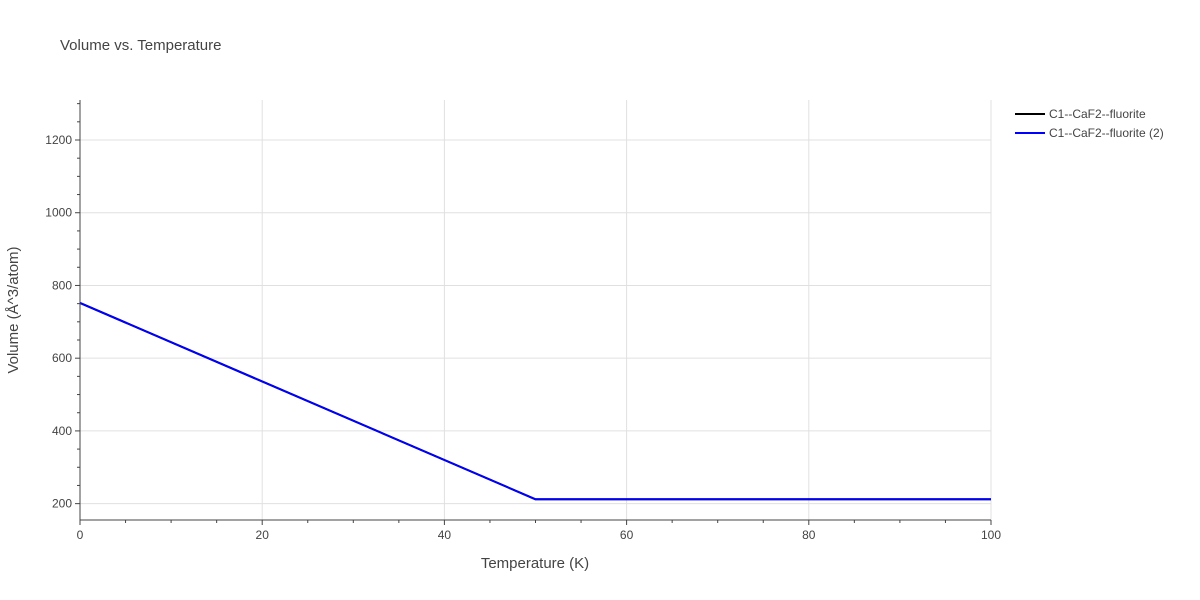 This screenshot has width=1200, height=600. Describe the element at coordinates (80, 535) in the screenshot. I see `x-tick-label: 0` at that location.